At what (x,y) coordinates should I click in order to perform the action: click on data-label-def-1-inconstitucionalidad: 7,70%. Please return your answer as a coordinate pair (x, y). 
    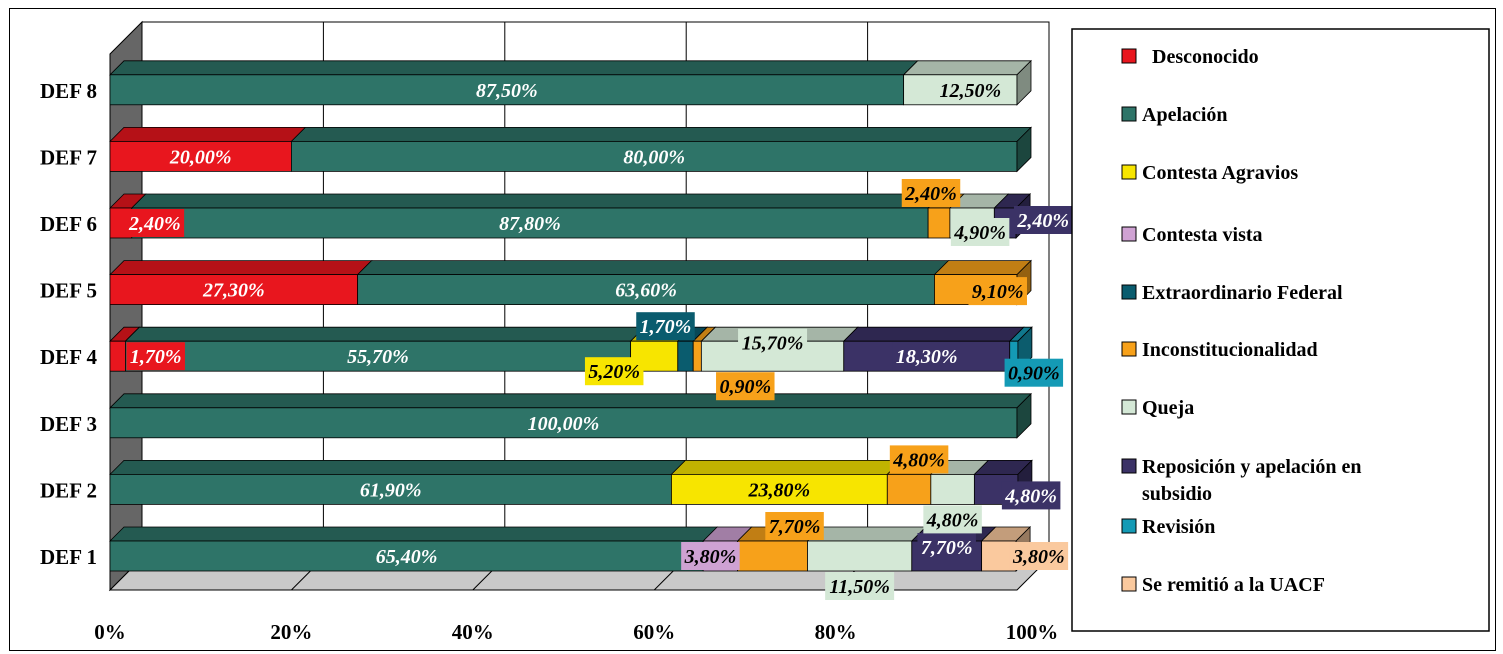
    Looking at the image, I should click on (794, 526).